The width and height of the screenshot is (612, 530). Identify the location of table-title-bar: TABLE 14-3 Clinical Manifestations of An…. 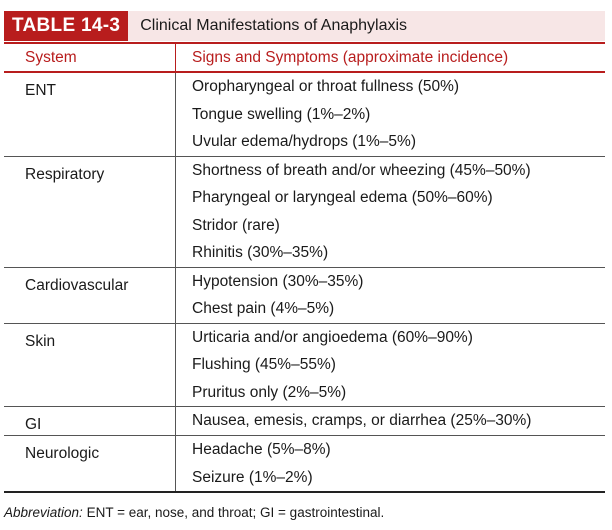
(304, 26).